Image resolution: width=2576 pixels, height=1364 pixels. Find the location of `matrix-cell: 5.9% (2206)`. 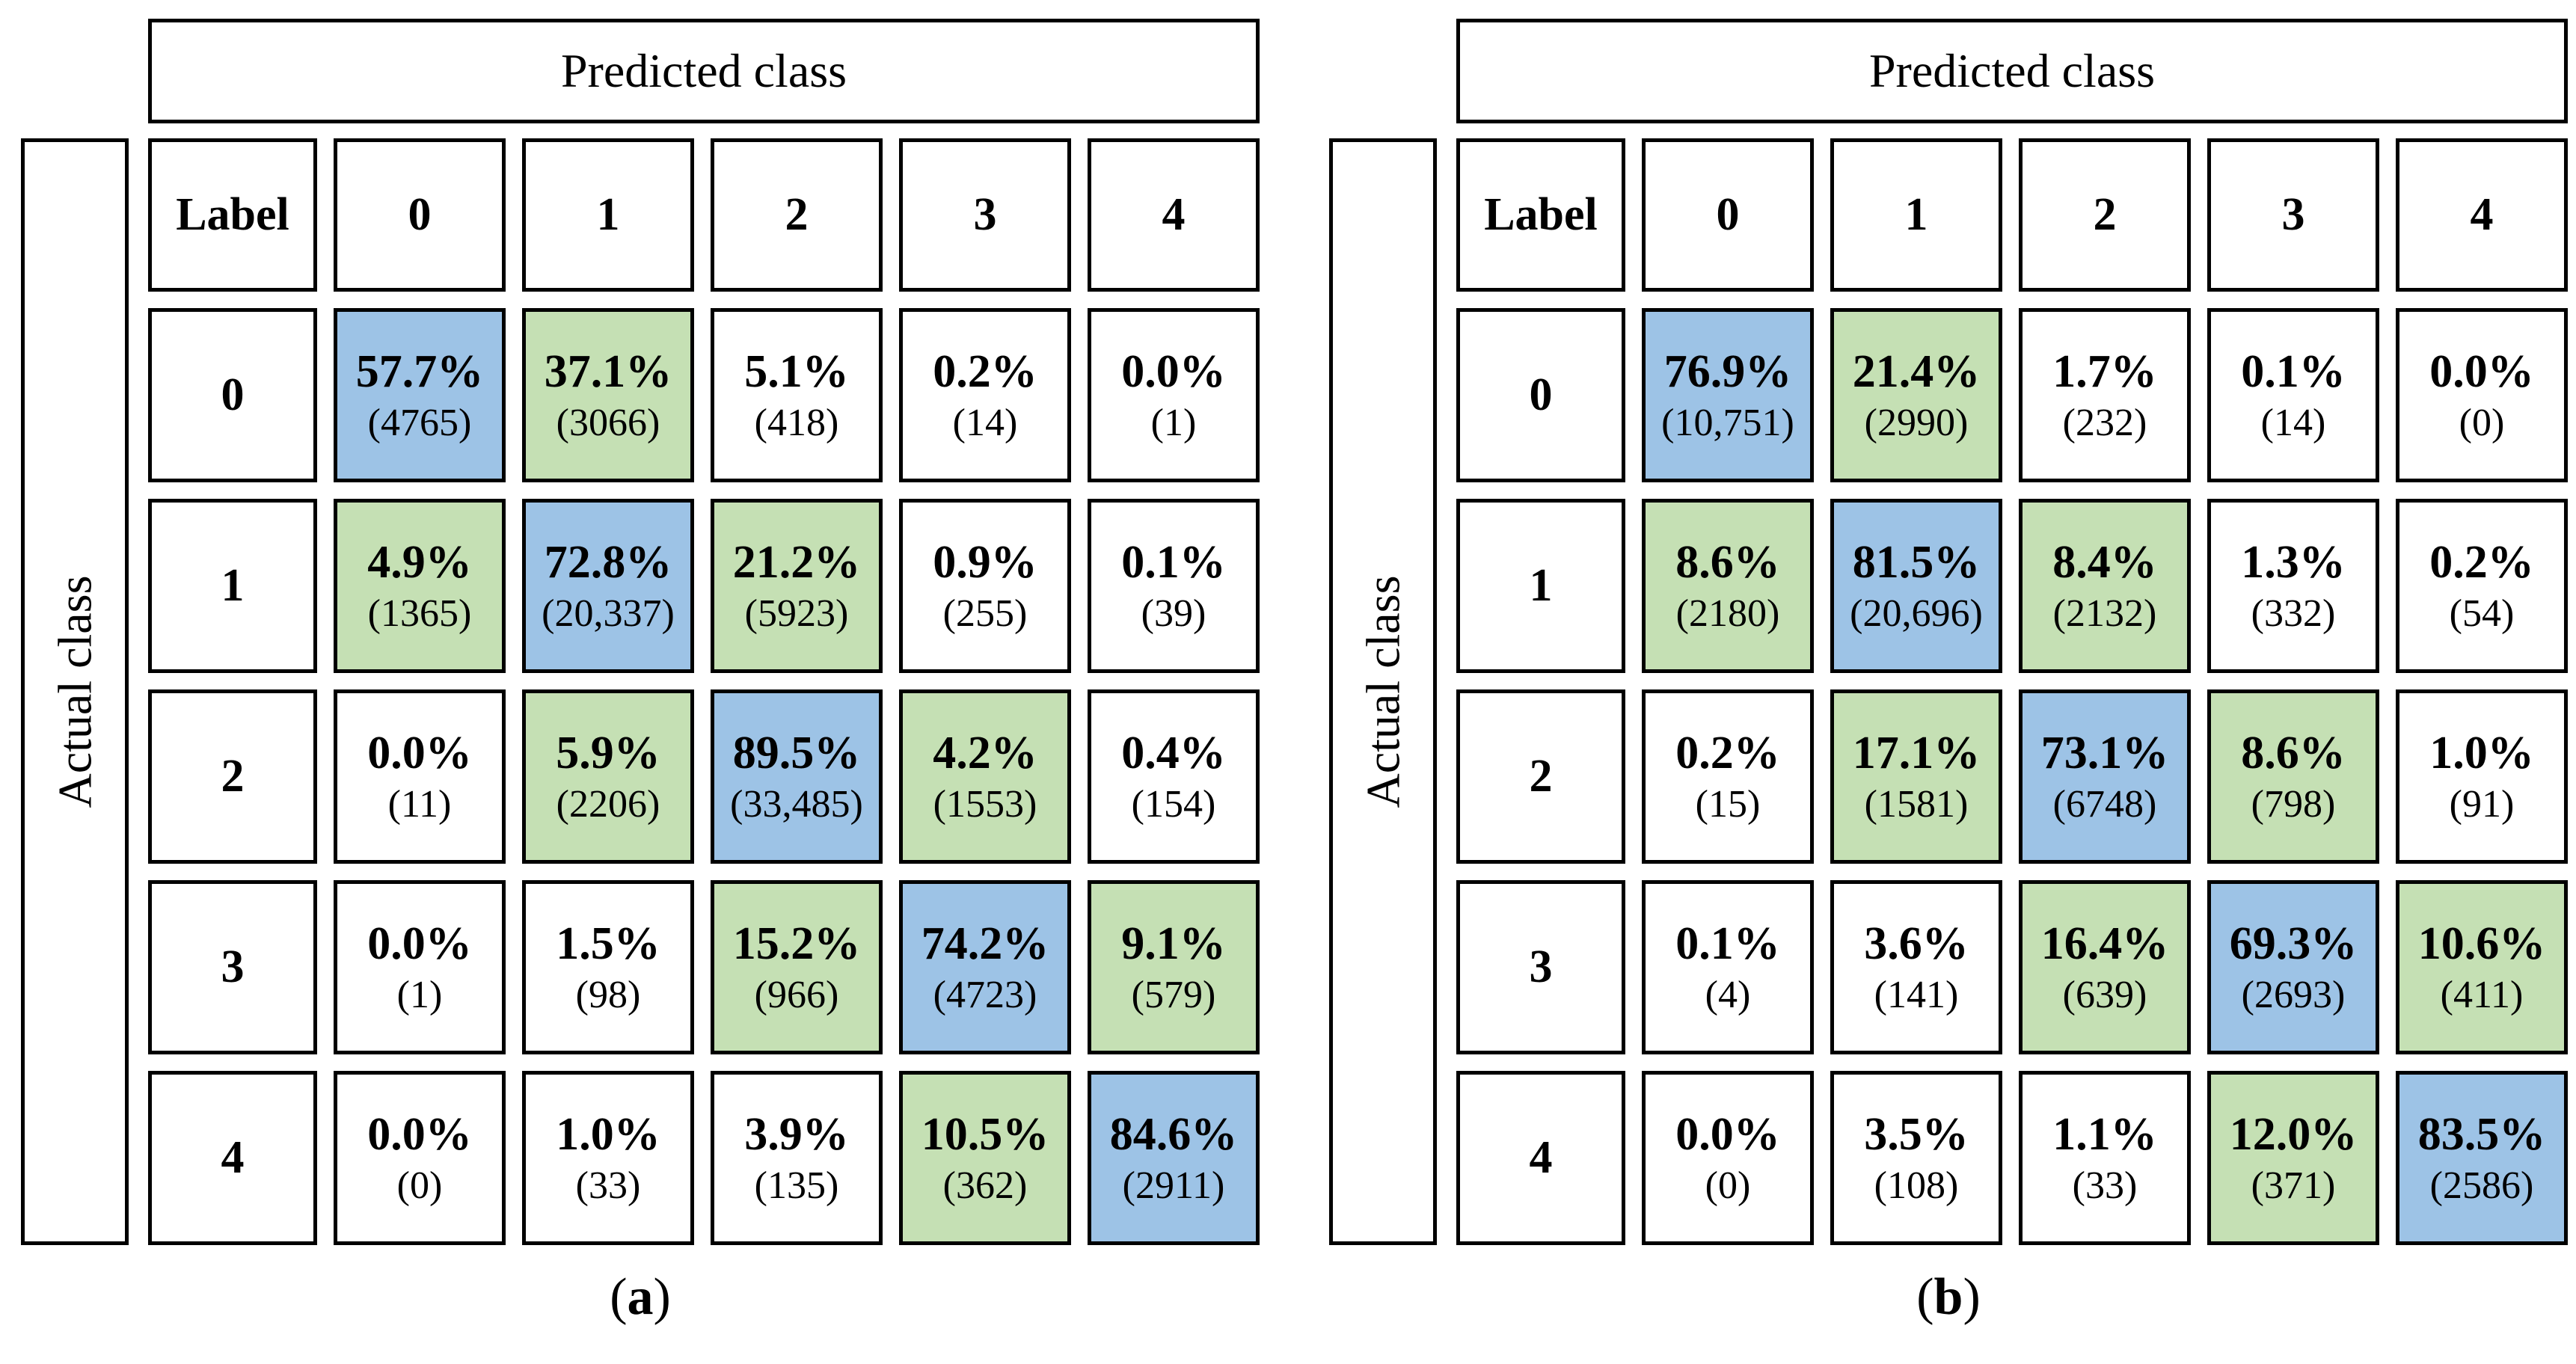

matrix-cell: 5.9% (2206) is located at coordinates (608, 776).